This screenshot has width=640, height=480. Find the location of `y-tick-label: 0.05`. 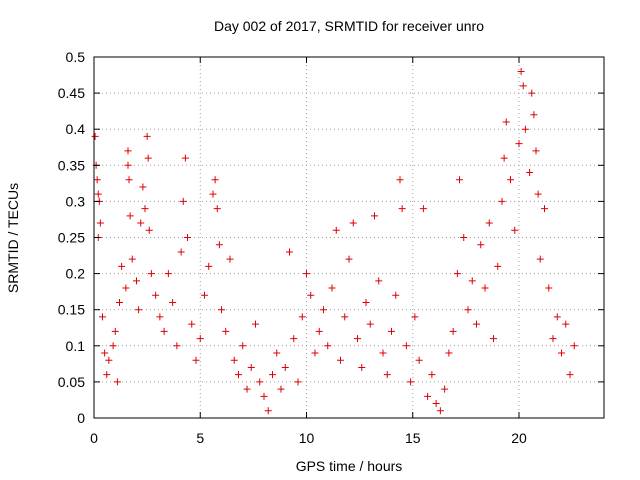

y-tick-label: 0.05 is located at coordinates (71, 382).